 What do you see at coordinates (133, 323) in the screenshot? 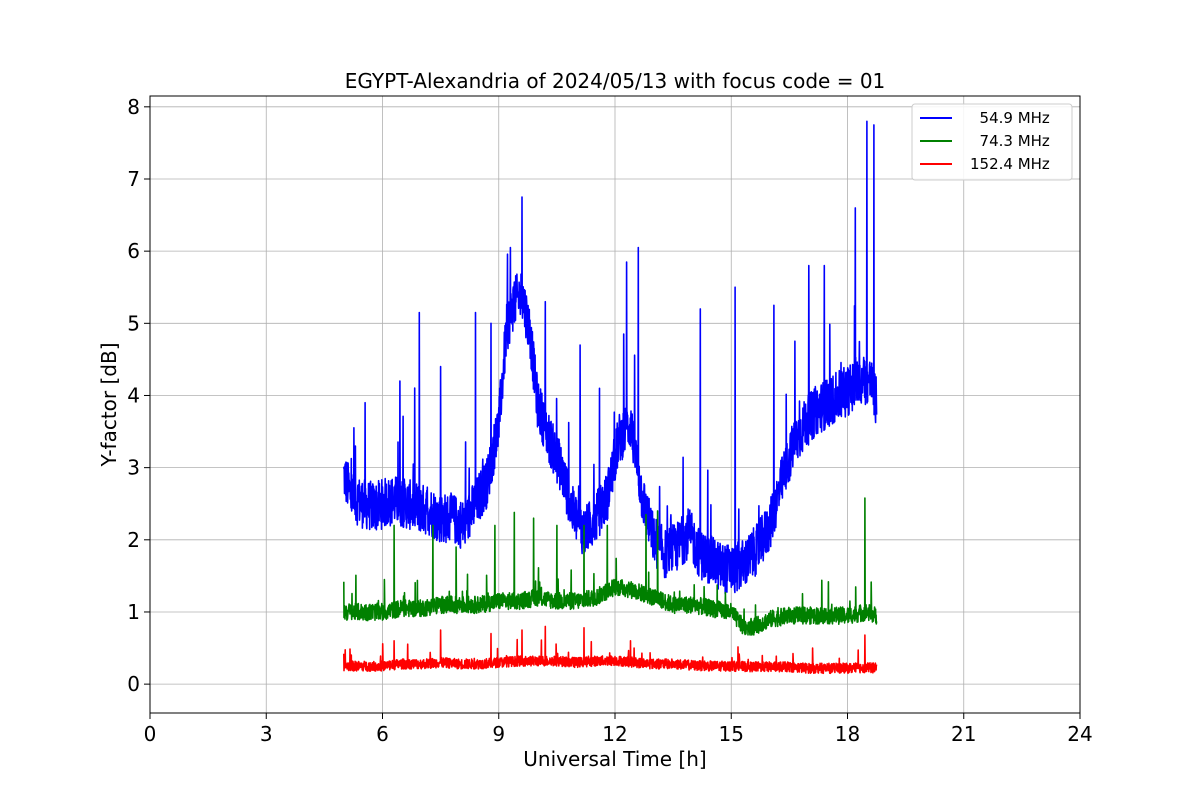
I see `y-tick-label: 5` at bounding box center [133, 323].